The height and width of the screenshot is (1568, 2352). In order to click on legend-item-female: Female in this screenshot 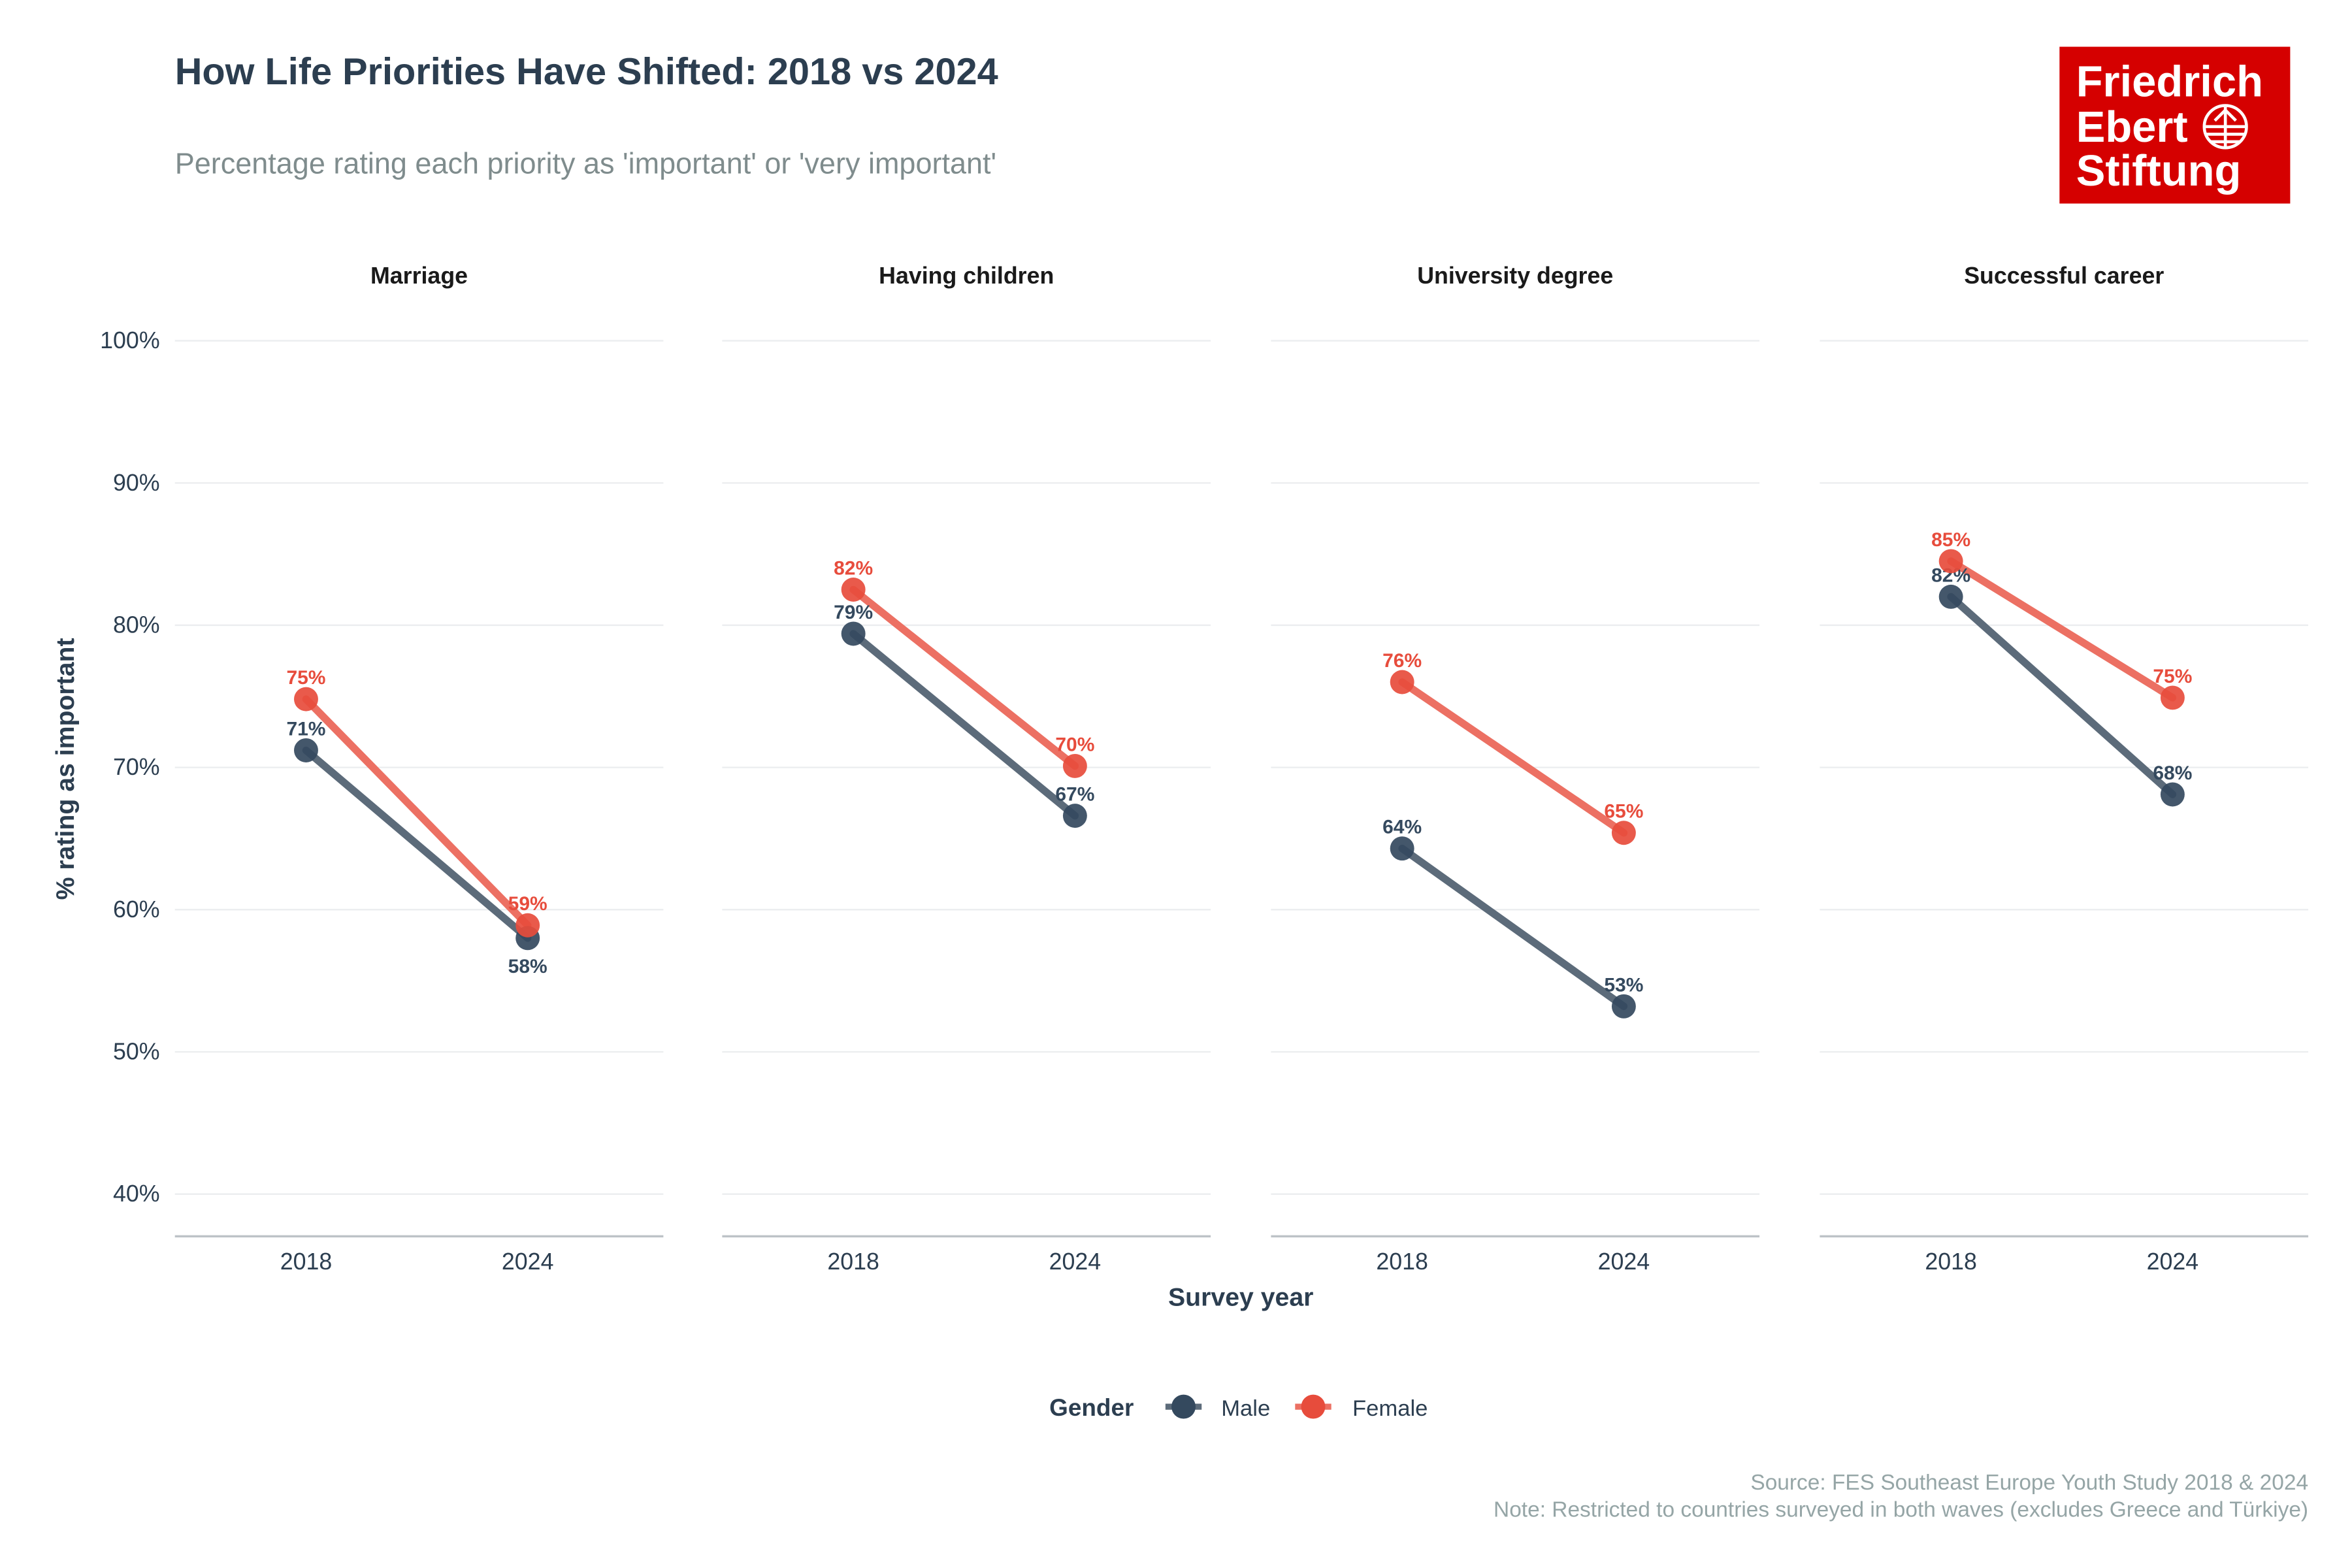, I will do `click(1361, 1407)`.